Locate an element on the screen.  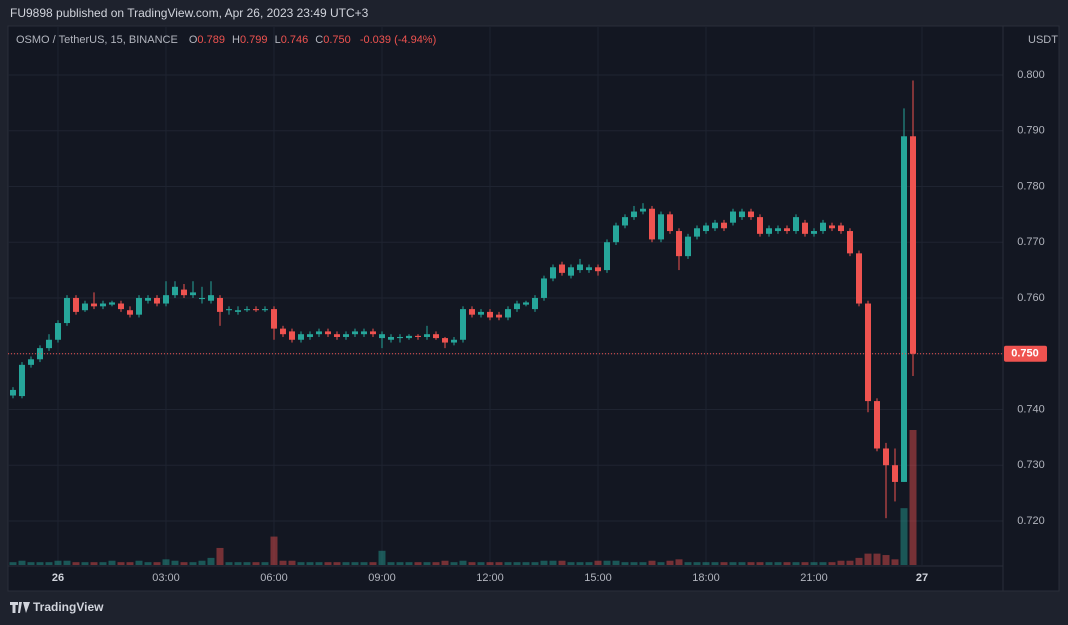
y-tick-label: 0.720 is located at coordinates (1031, 521).